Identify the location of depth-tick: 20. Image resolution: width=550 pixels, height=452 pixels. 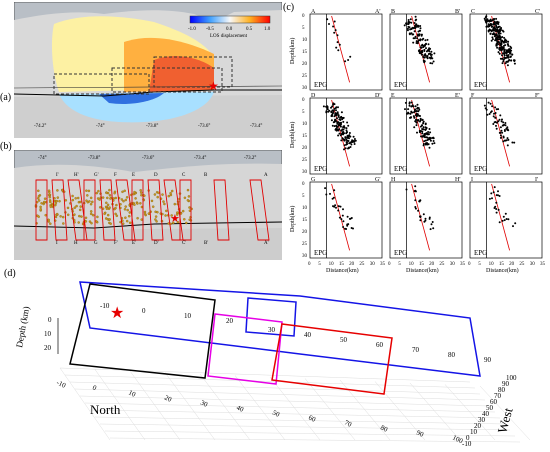
(48, 348).